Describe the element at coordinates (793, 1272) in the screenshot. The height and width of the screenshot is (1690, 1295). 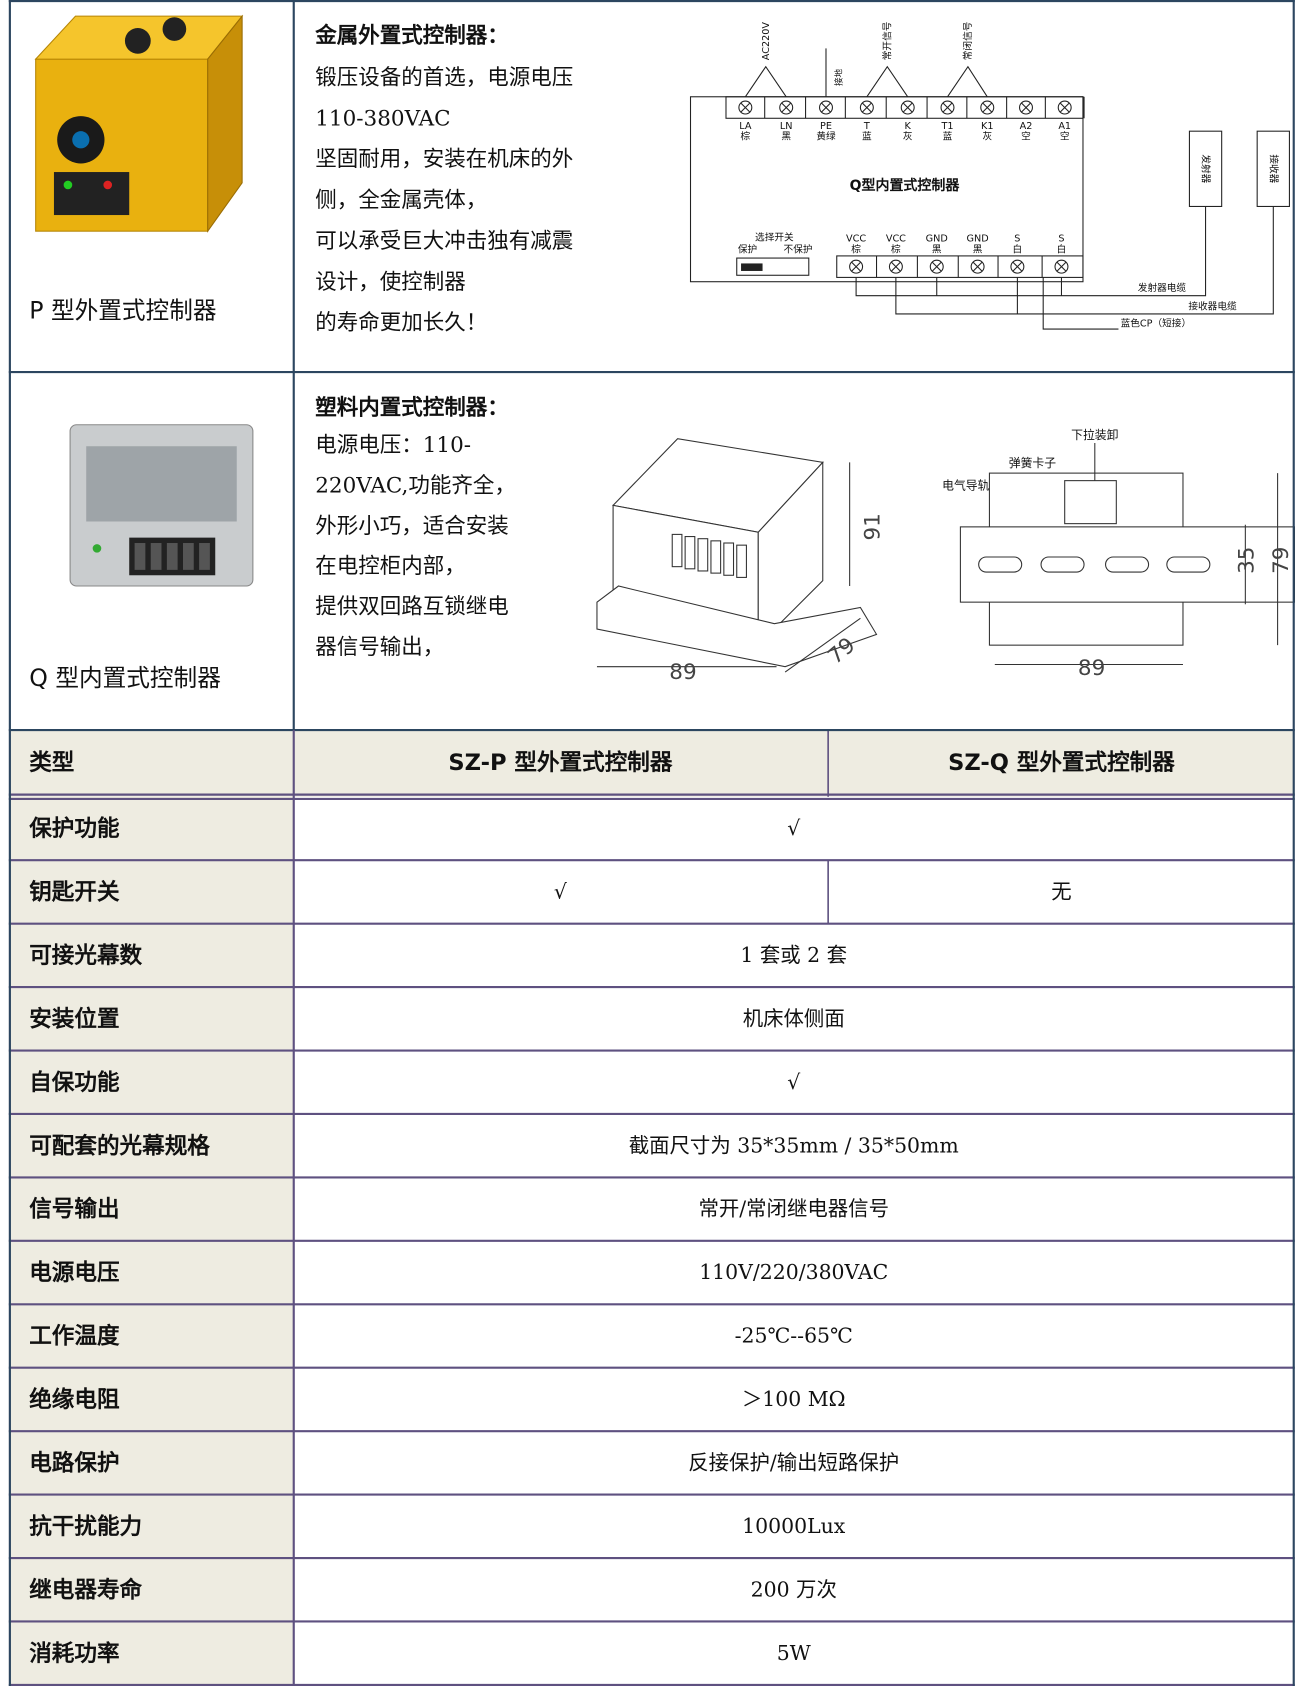
I see `cell-value: 110V/220/380VAC` at that location.